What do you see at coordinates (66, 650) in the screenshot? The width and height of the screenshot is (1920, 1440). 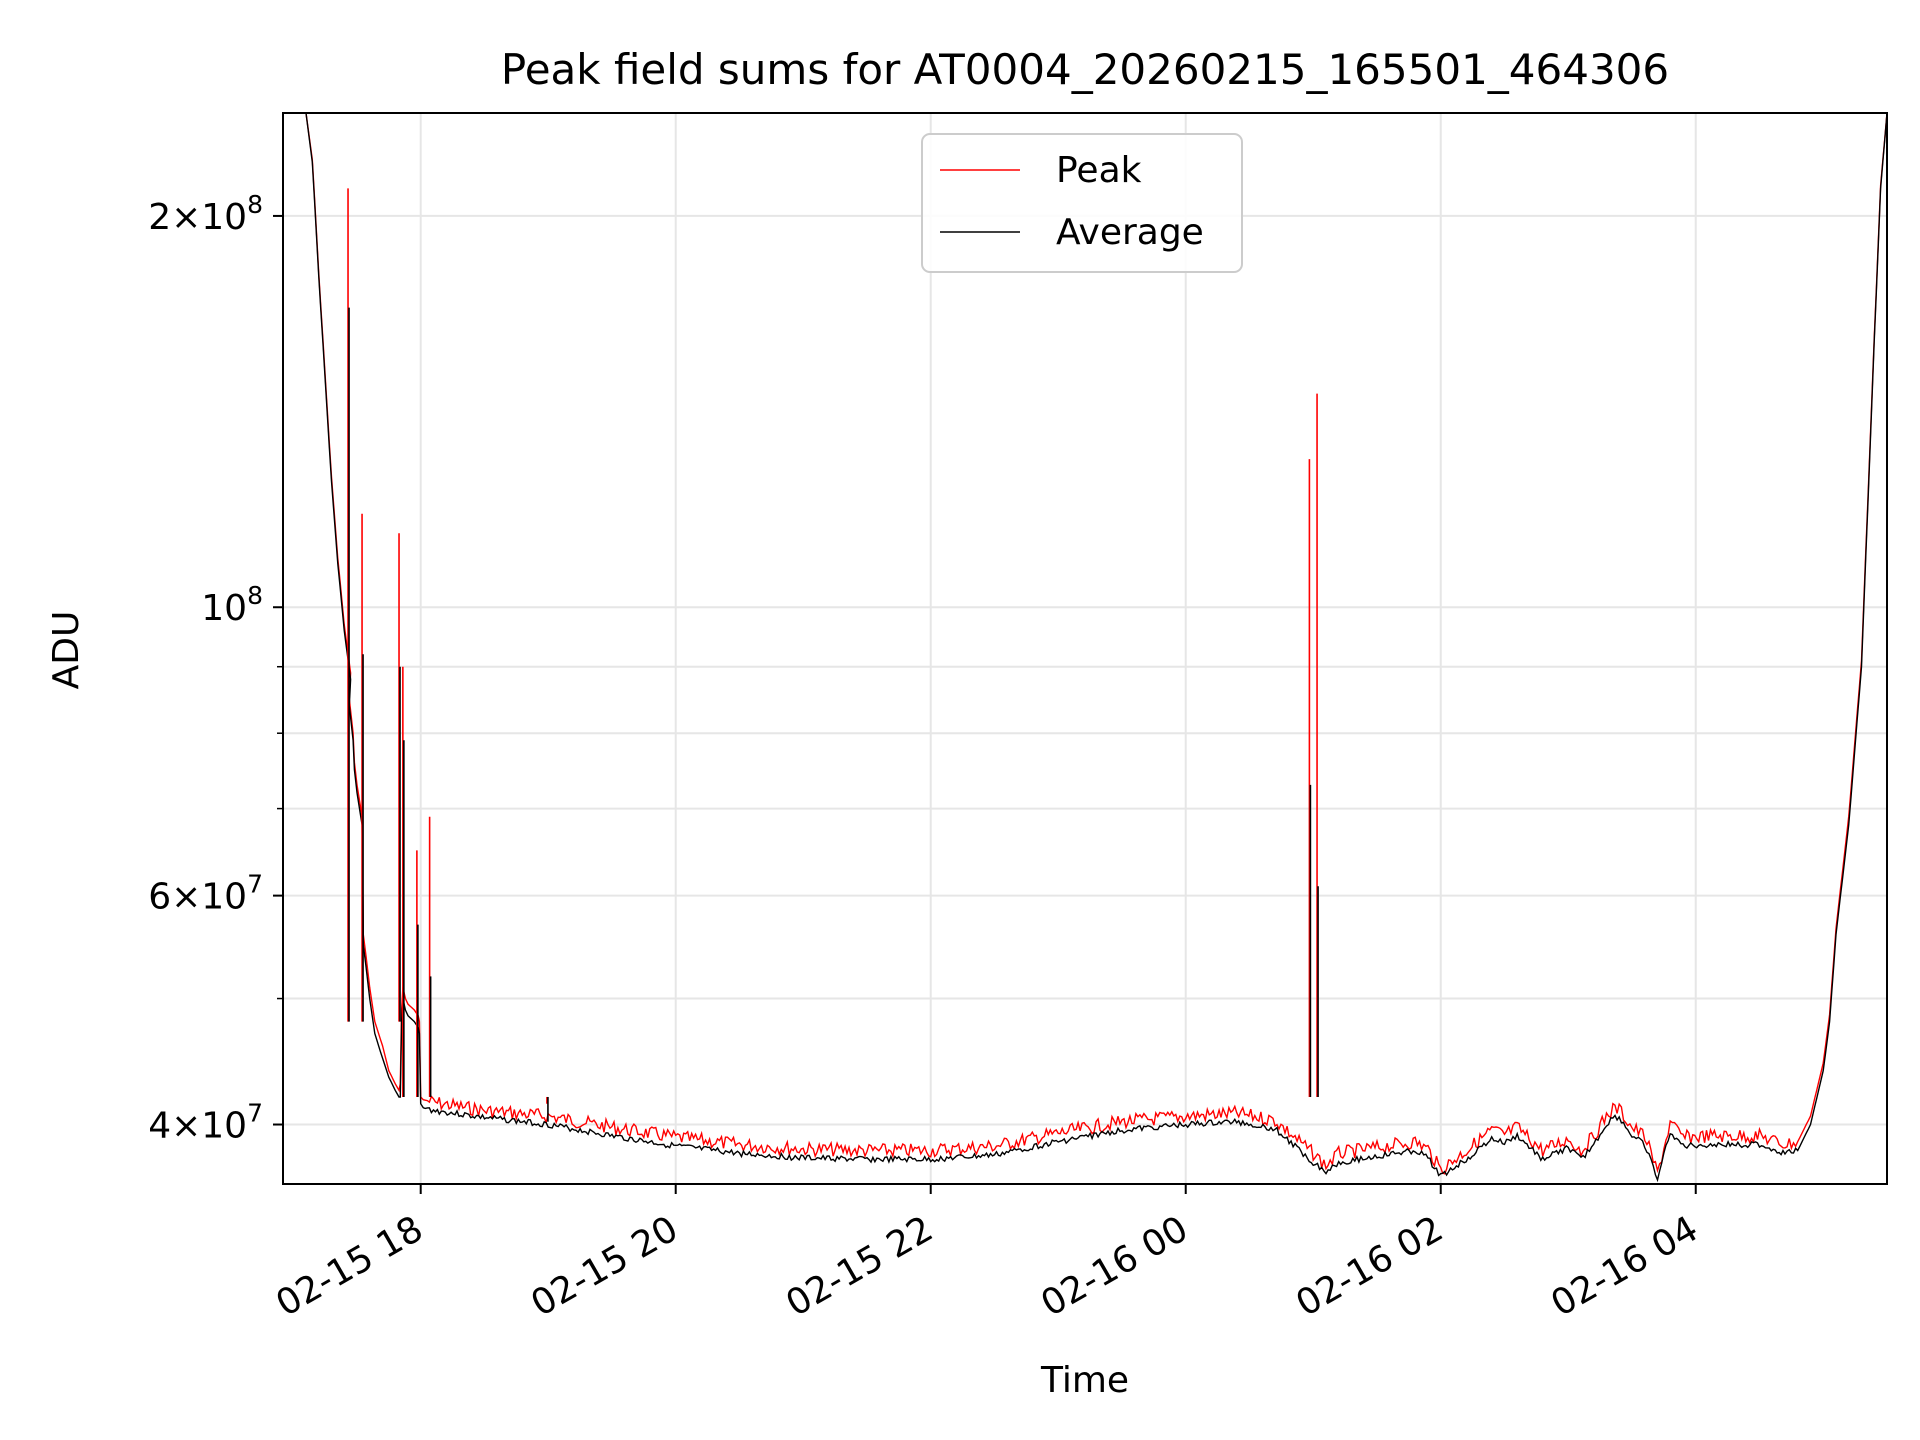 I see `y-axis-label: ADU` at bounding box center [66, 650].